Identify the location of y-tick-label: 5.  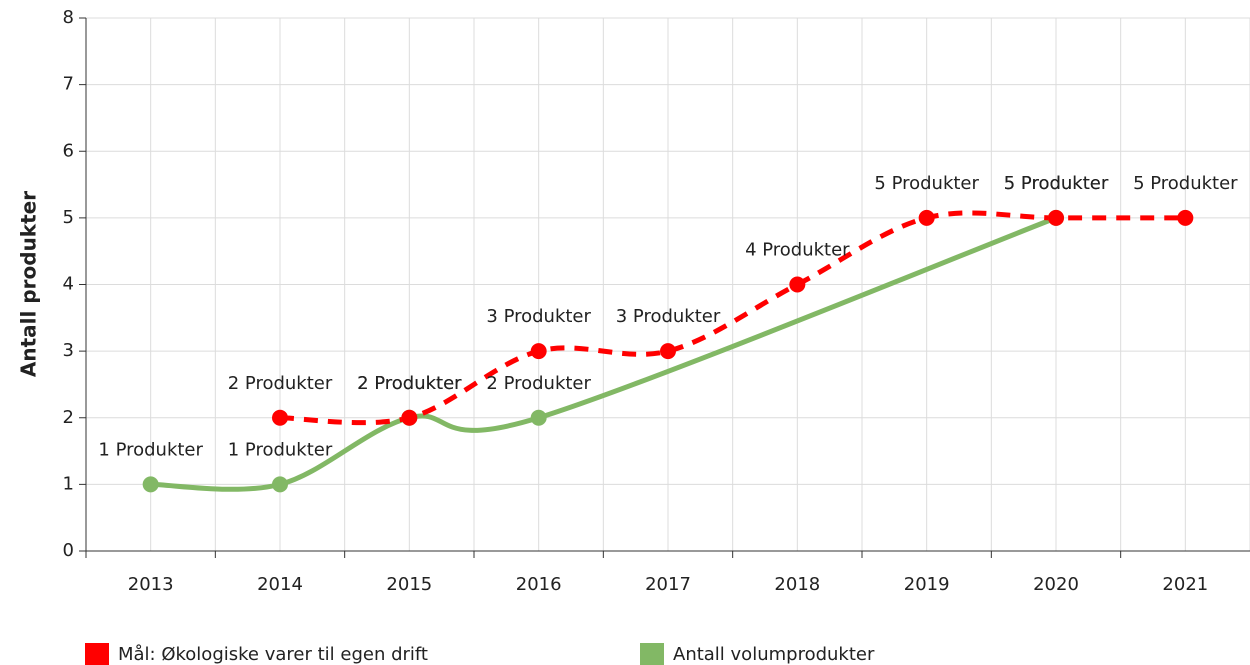
(68, 217).